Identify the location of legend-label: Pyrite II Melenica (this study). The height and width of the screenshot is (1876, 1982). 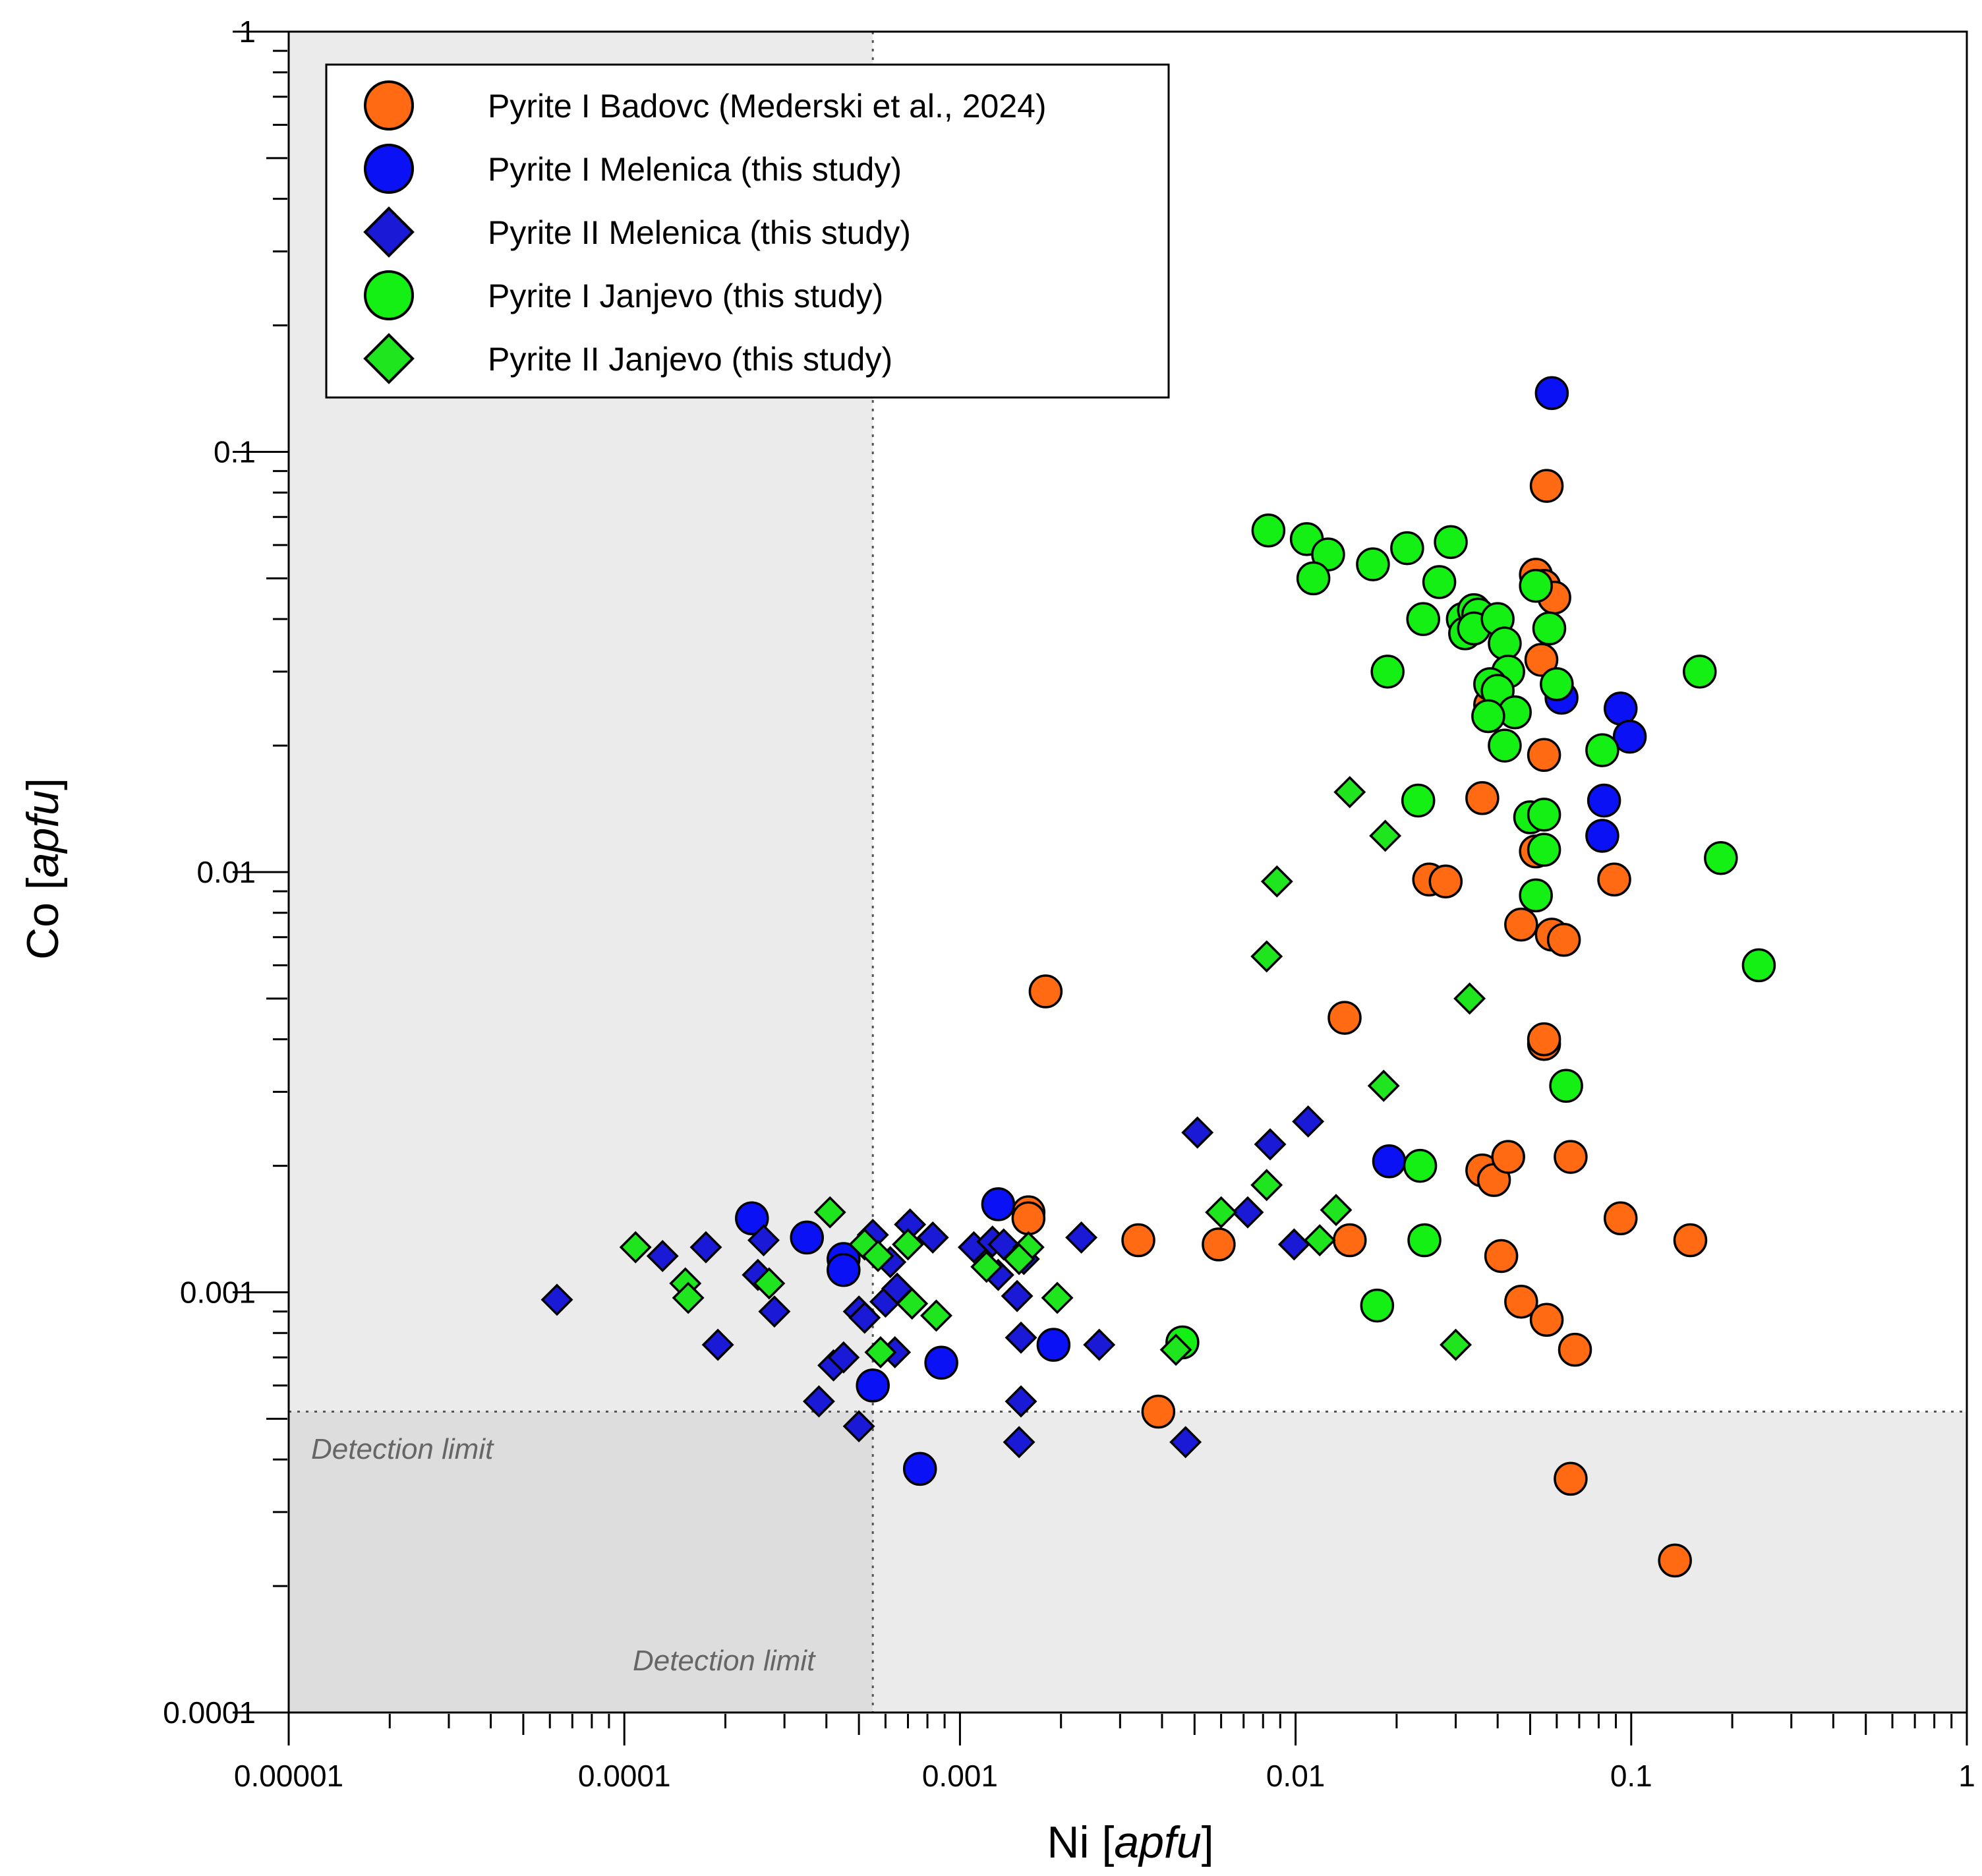
(699, 232).